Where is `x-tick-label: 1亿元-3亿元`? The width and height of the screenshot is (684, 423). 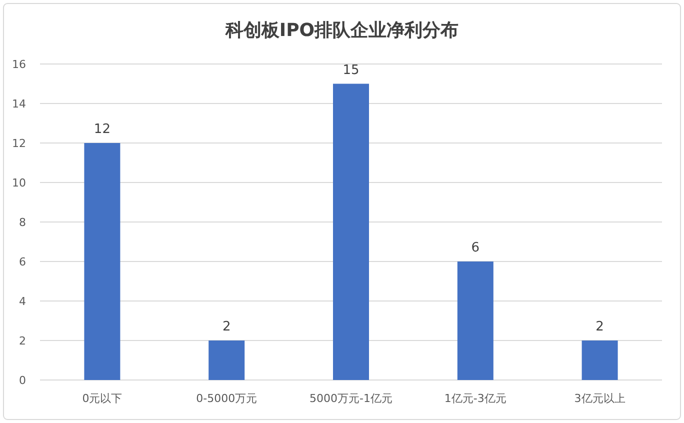 x-tick-label: 1亿元-3亿元 is located at coordinates (475, 398).